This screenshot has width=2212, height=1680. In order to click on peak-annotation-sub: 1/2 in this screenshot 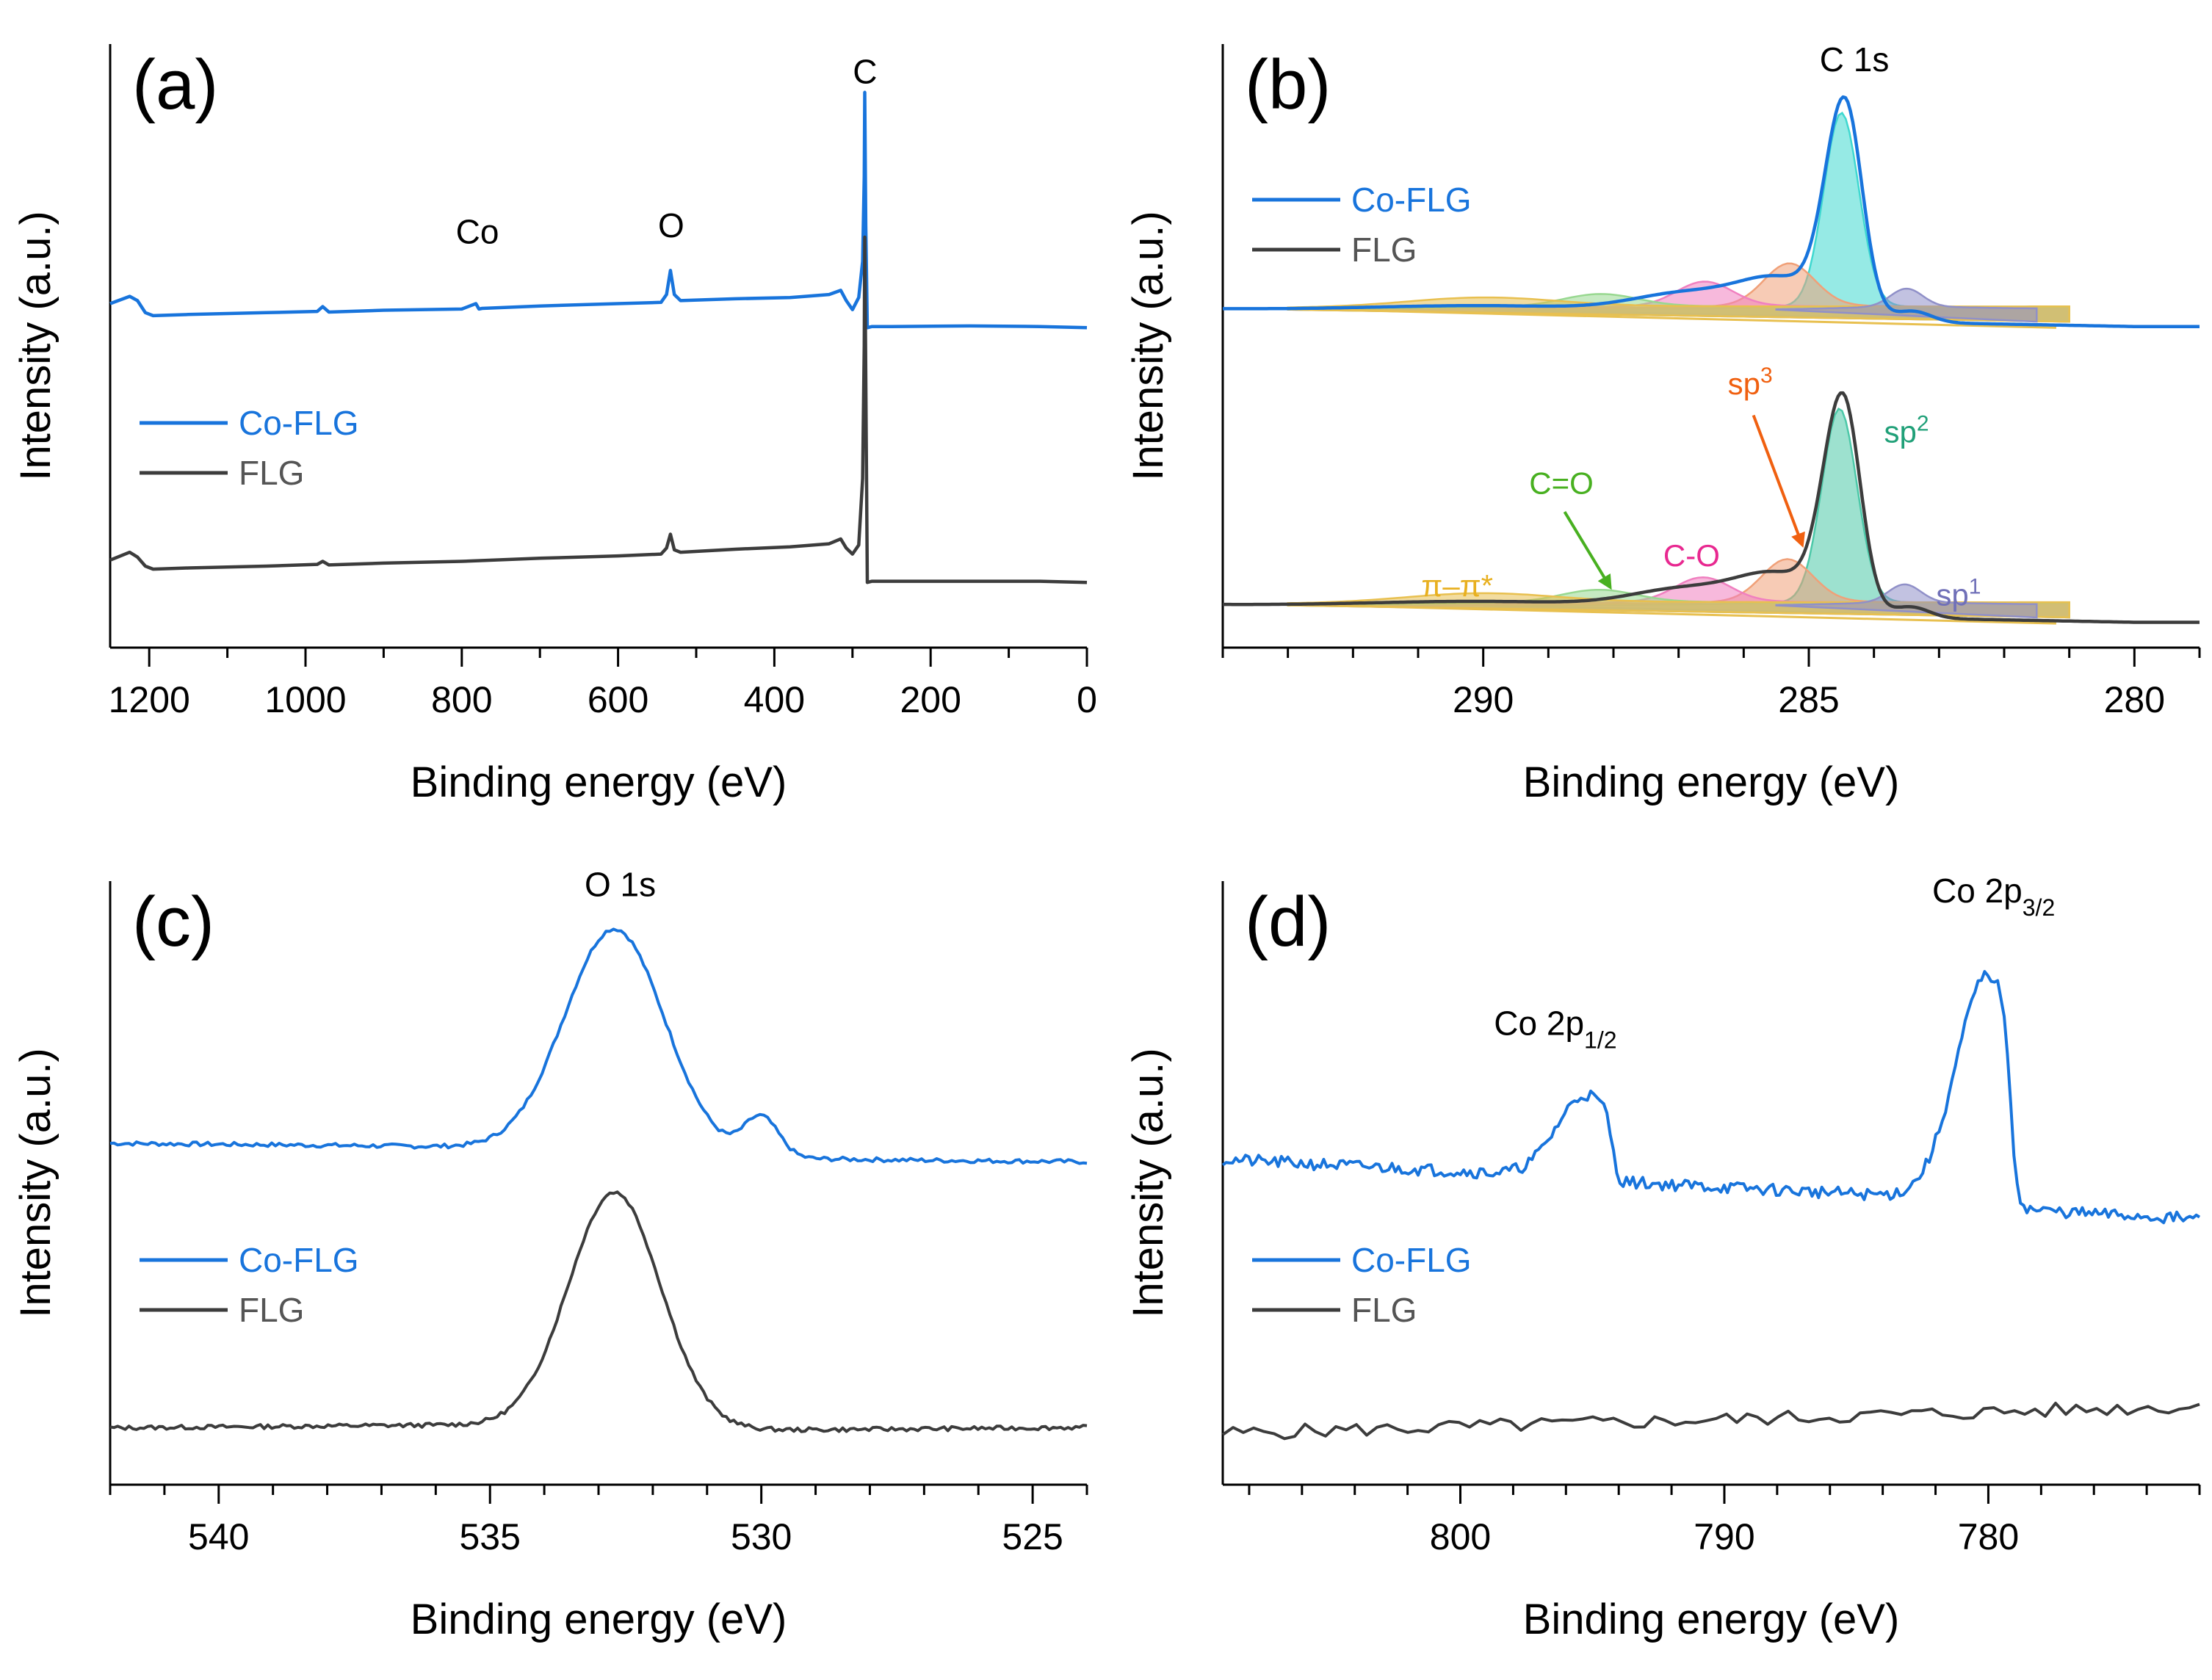, I will do `click(1600, 1040)`.